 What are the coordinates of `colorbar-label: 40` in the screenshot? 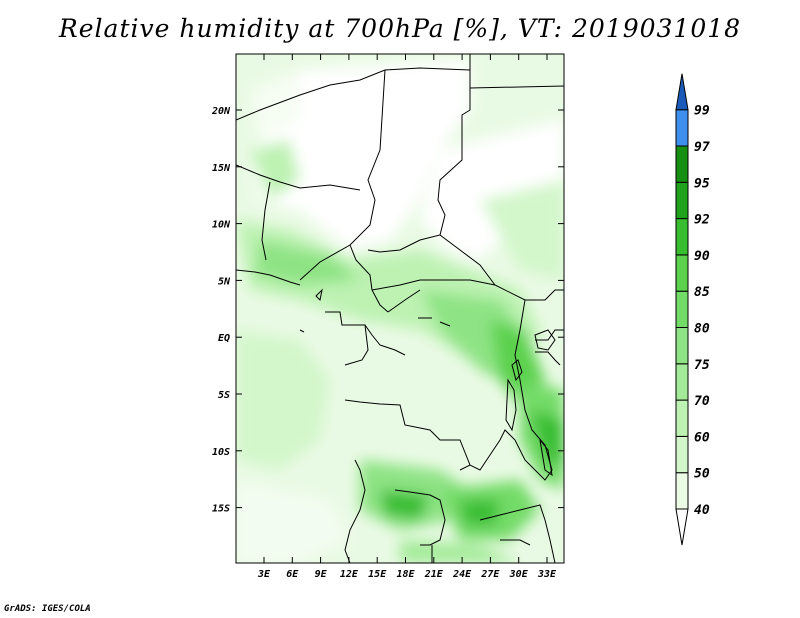 It's located at (702, 510).